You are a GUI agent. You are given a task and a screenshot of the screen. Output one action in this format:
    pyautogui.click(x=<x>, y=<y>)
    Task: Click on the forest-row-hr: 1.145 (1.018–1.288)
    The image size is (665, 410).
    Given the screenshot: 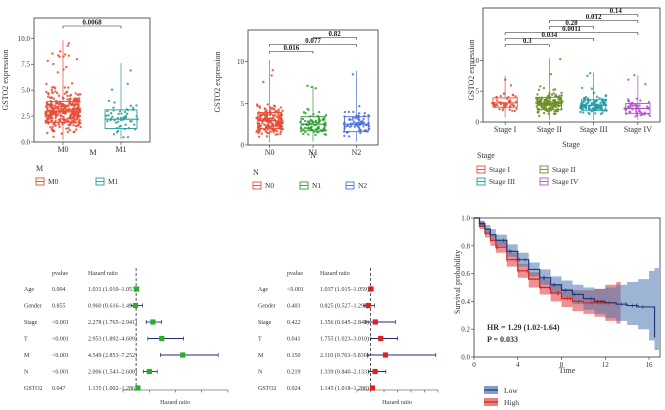 What is the action you would take?
    pyautogui.click(x=344, y=388)
    